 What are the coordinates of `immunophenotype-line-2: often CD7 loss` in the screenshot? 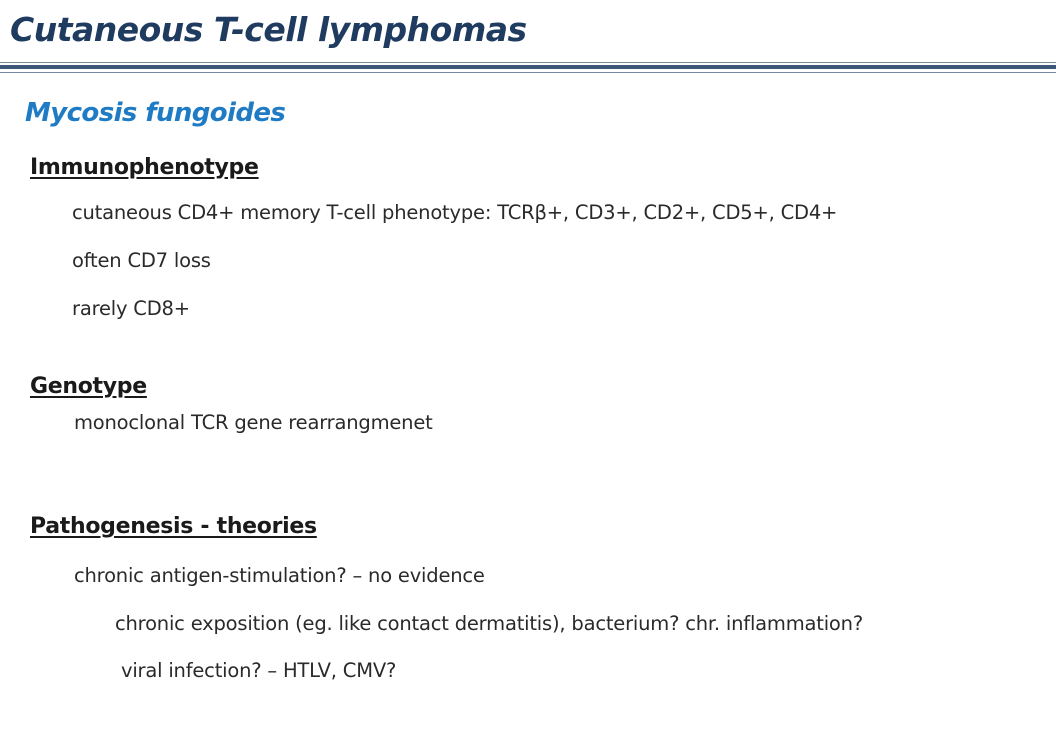 It's located at (141, 260).